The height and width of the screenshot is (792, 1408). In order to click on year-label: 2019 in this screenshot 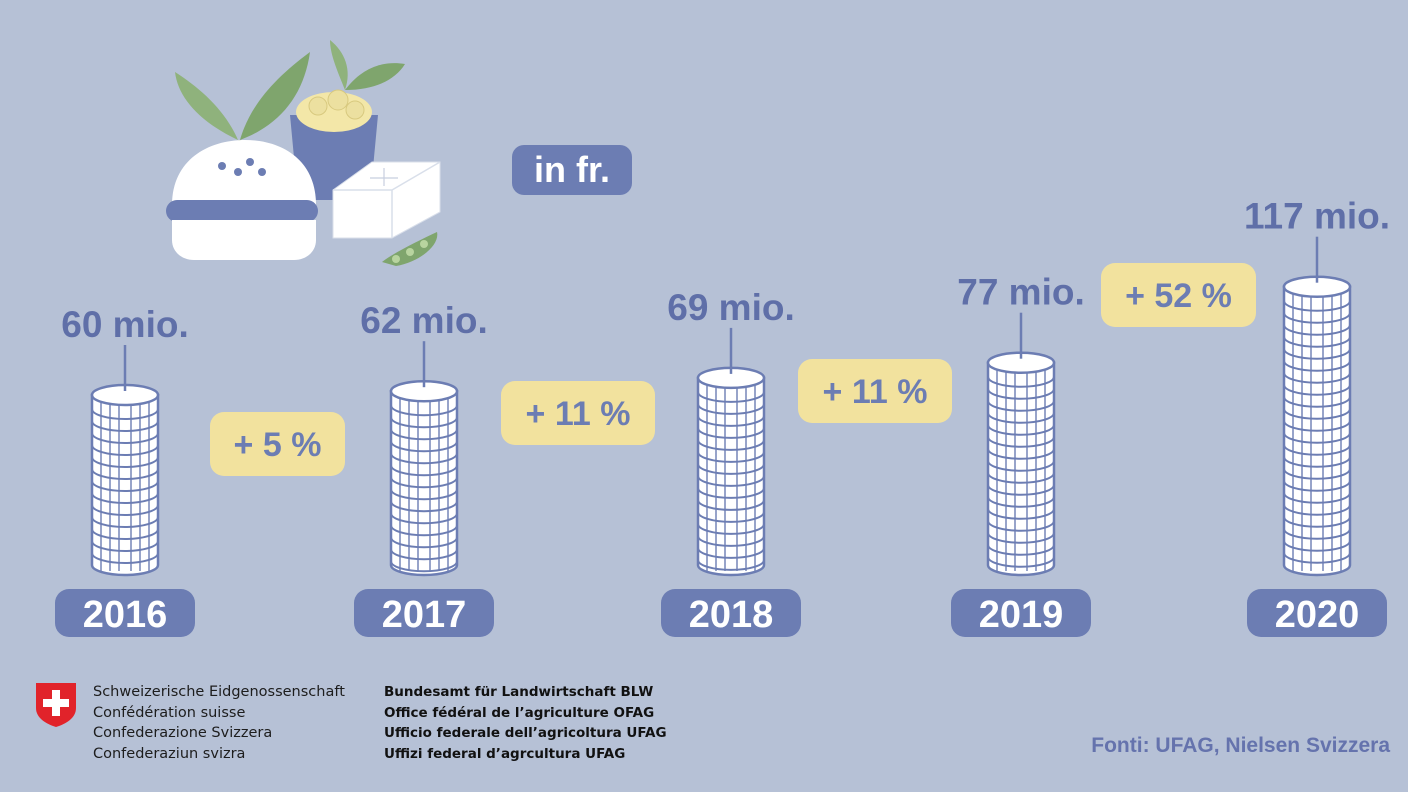, I will do `click(1021, 615)`.